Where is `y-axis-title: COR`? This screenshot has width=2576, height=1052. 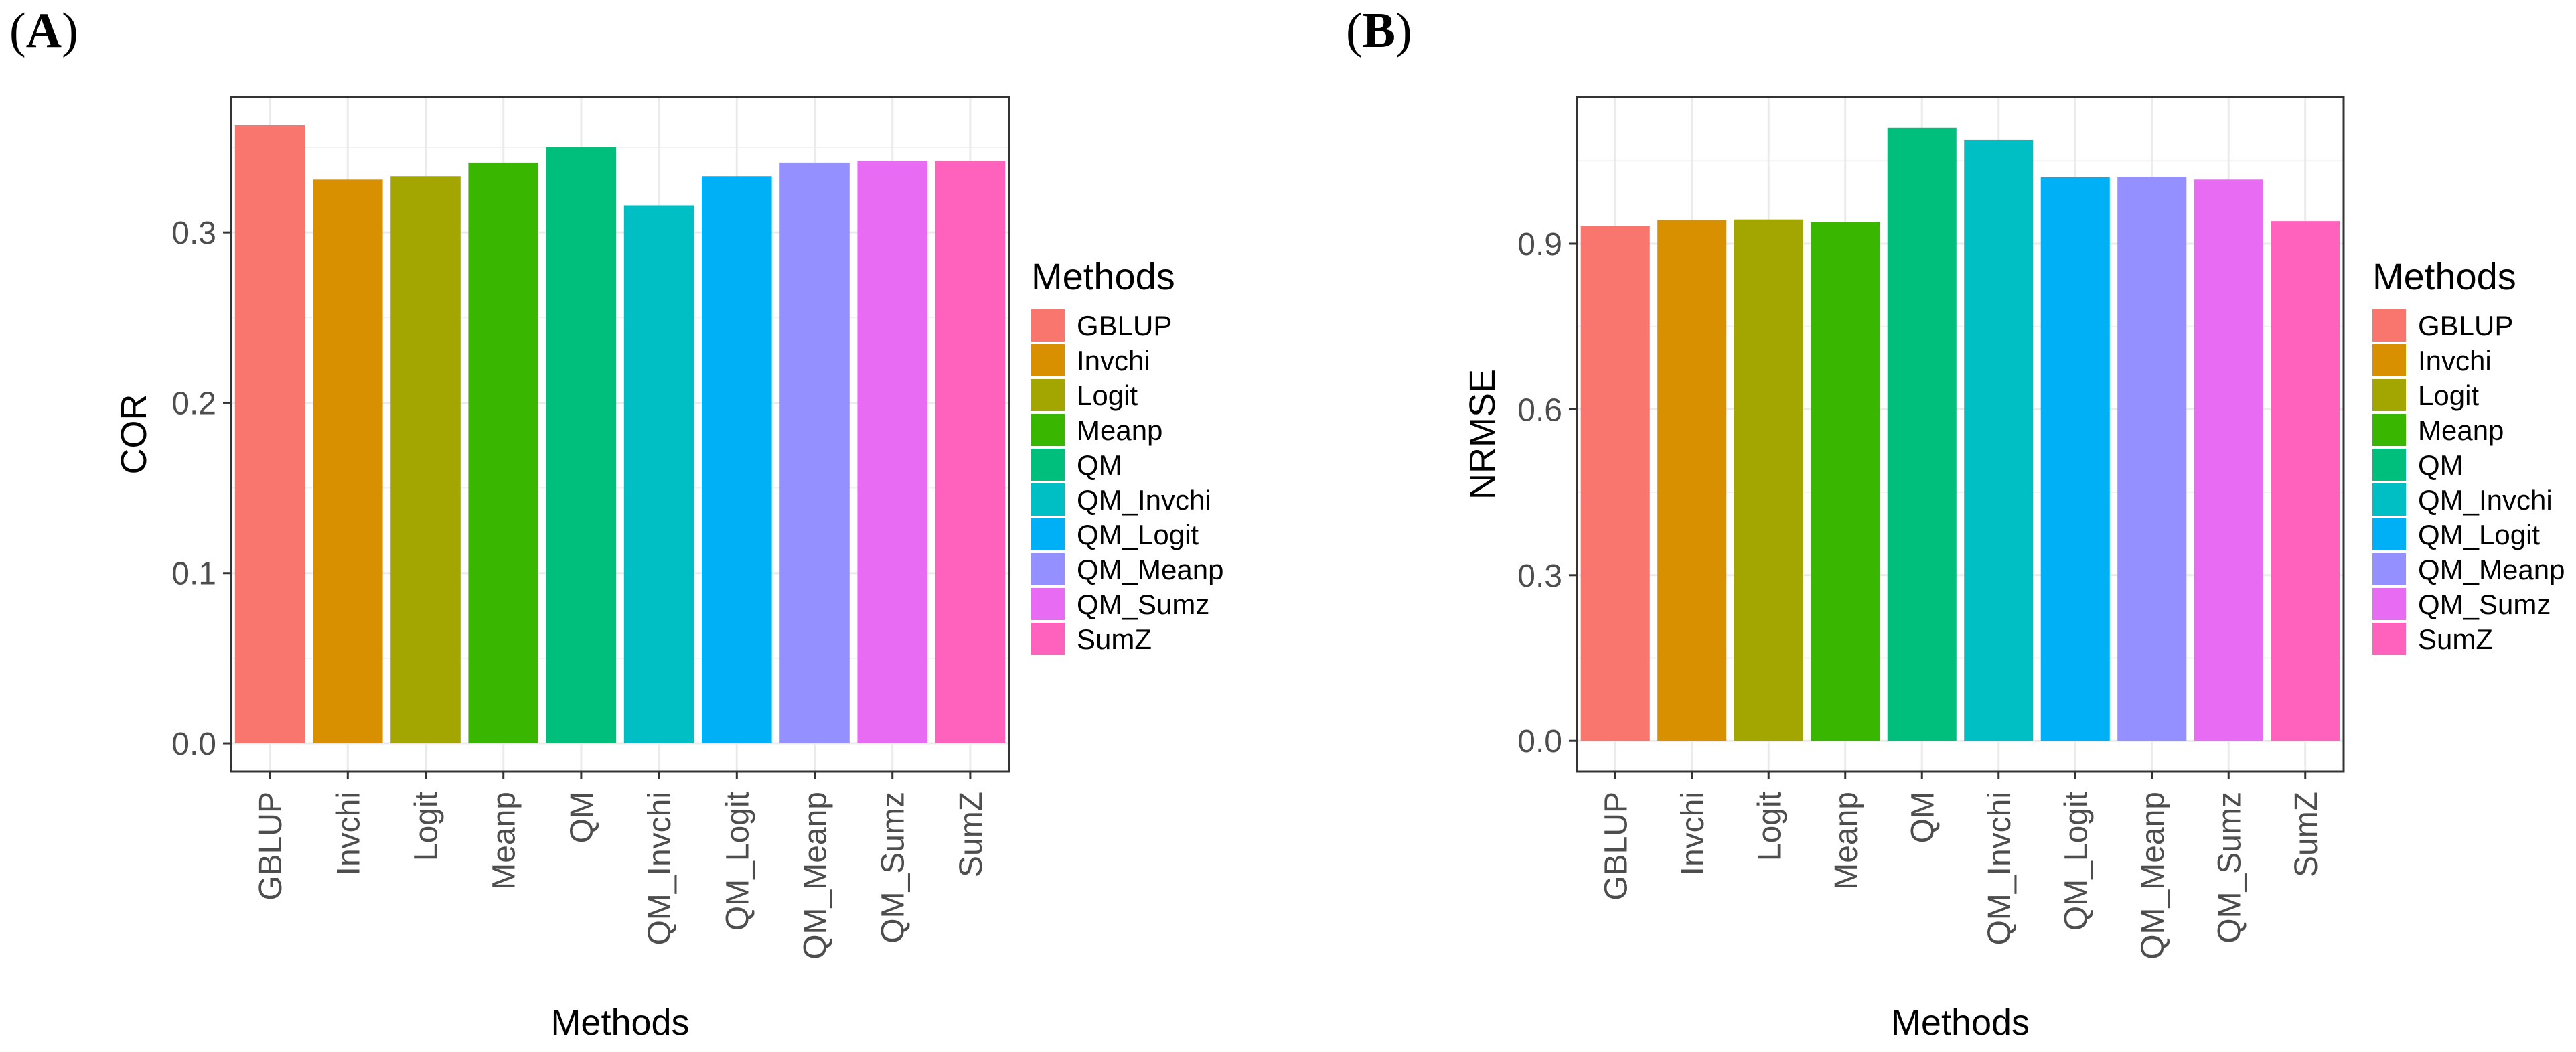 y-axis-title: COR is located at coordinates (134, 434).